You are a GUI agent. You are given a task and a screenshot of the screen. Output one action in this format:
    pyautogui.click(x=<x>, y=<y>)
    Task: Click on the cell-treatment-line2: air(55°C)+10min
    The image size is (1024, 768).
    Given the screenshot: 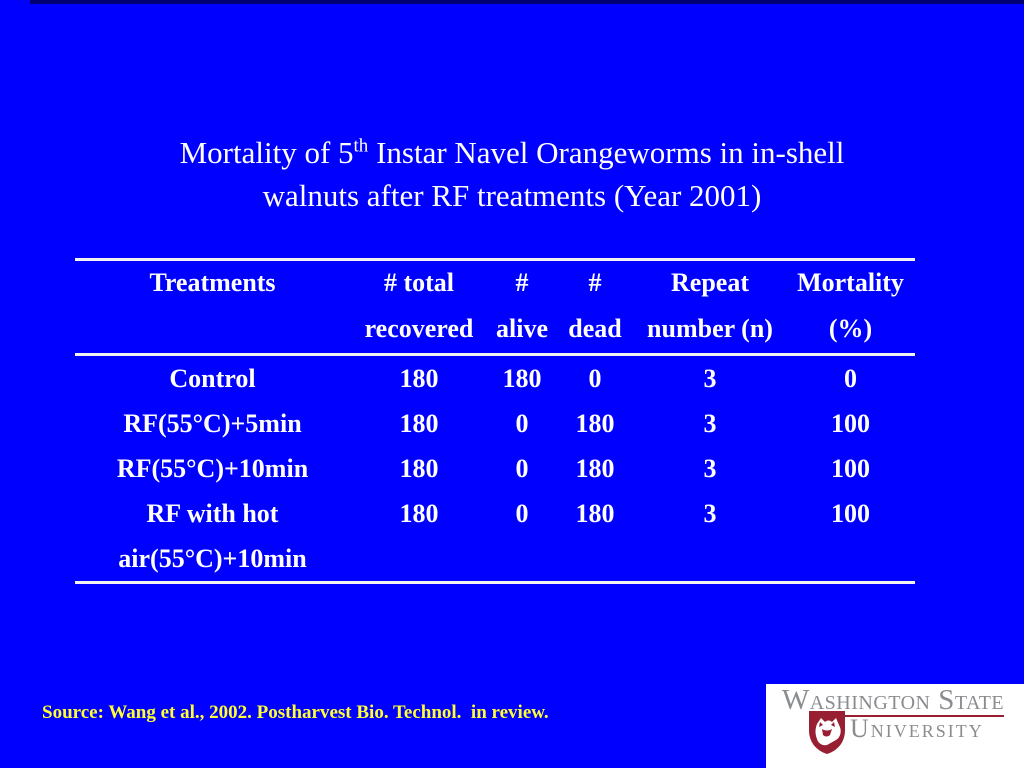 What is the action you would take?
    pyautogui.click(x=212, y=560)
    